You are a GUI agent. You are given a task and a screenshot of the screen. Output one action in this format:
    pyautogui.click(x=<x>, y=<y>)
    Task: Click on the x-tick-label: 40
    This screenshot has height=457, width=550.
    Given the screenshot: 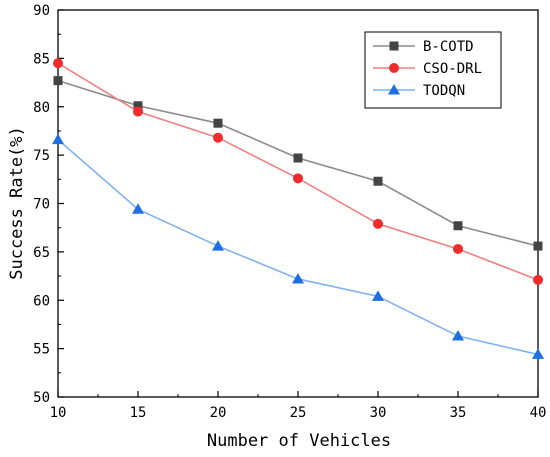 What is the action you would take?
    pyautogui.click(x=538, y=413)
    